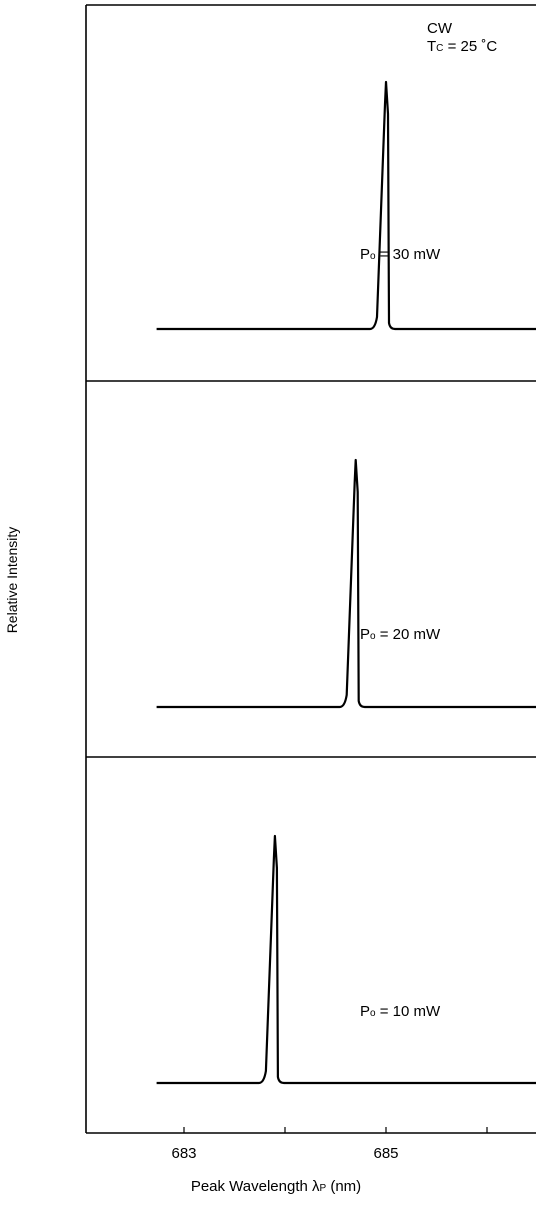 The width and height of the screenshot is (536, 1215). Describe the element at coordinates (462, 46) in the screenshot. I see `temperature-label: TC = 25 ˚C` at that location.